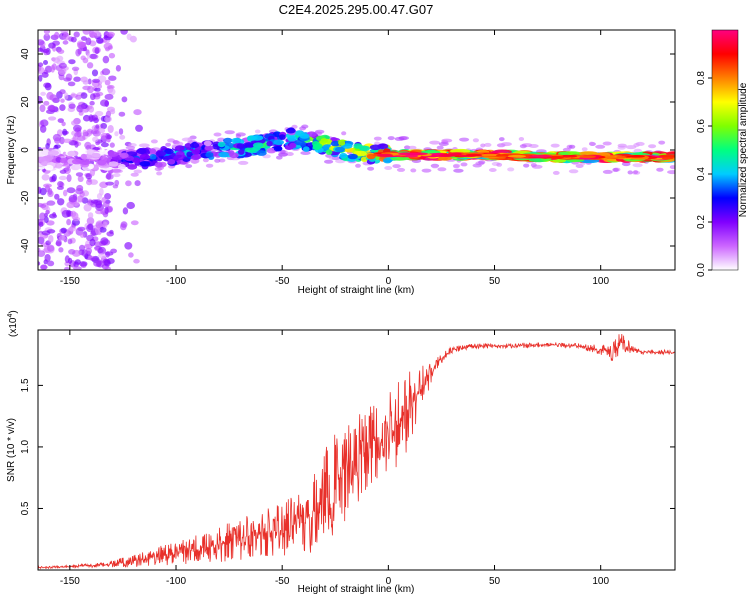 The image size is (750, 600). Describe the element at coordinates (356, 589) in the screenshot. I see `snr-x-label: Height of straight line (km)` at that location.